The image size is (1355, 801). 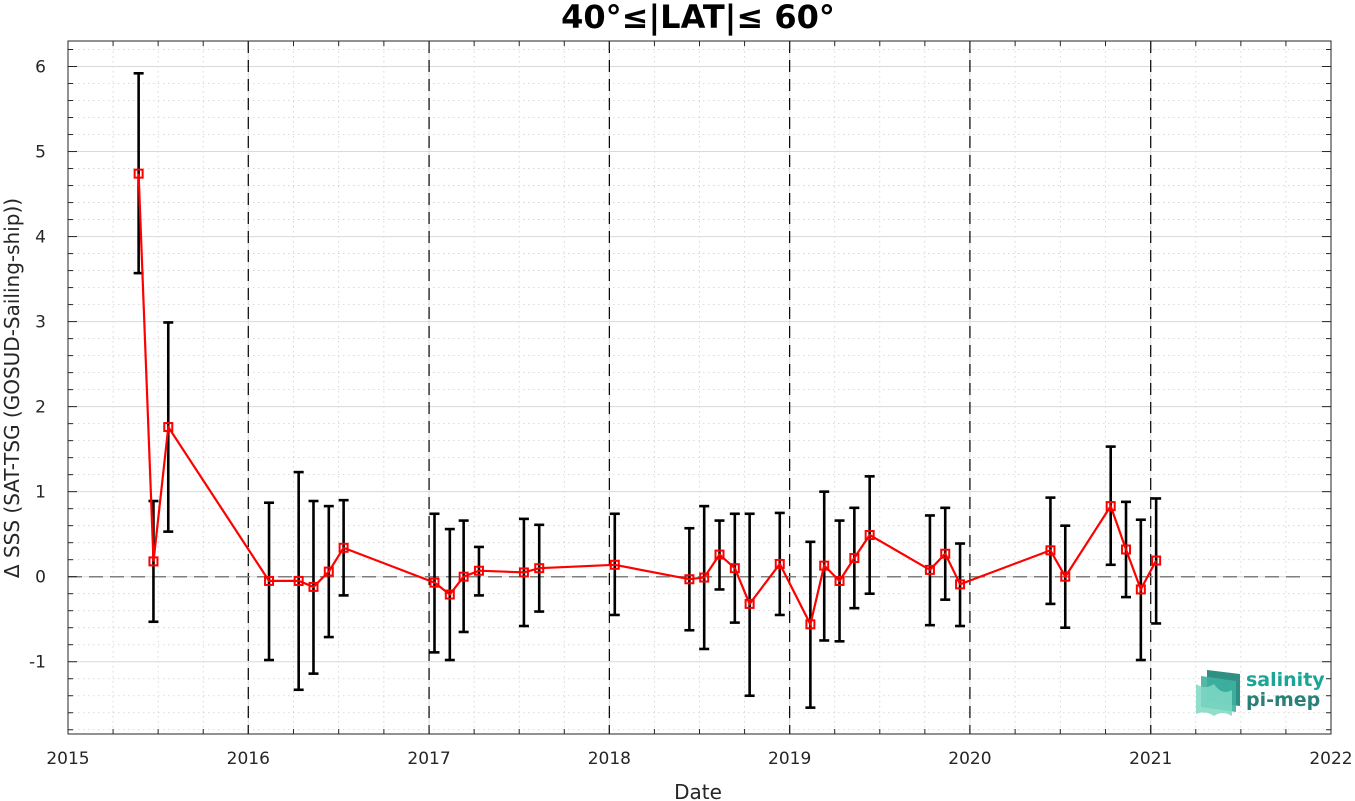 What do you see at coordinates (40, 323) in the screenshot?
I see `y-tick-label: 3` at bounding box center [40, 323].